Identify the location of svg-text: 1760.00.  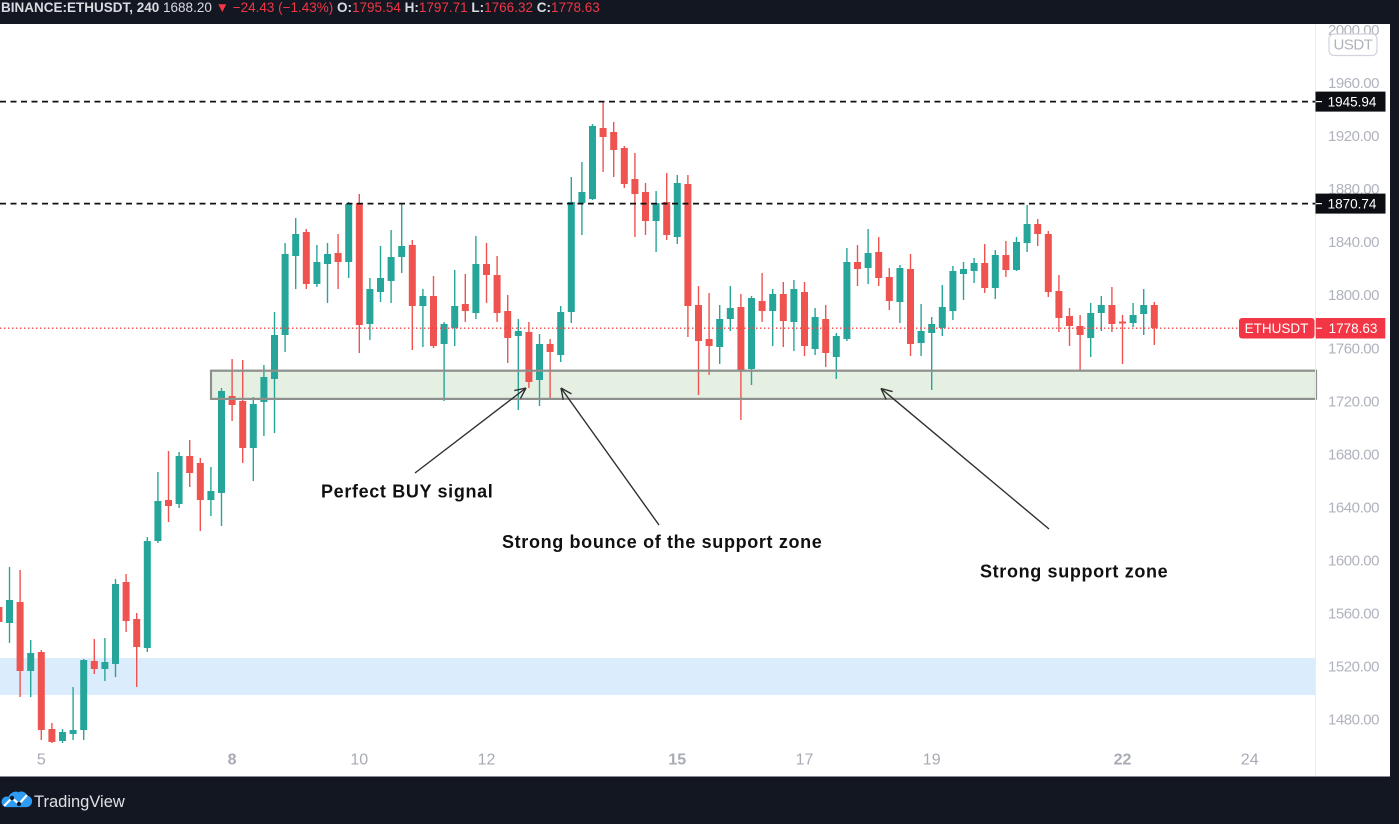
(1353, 348).